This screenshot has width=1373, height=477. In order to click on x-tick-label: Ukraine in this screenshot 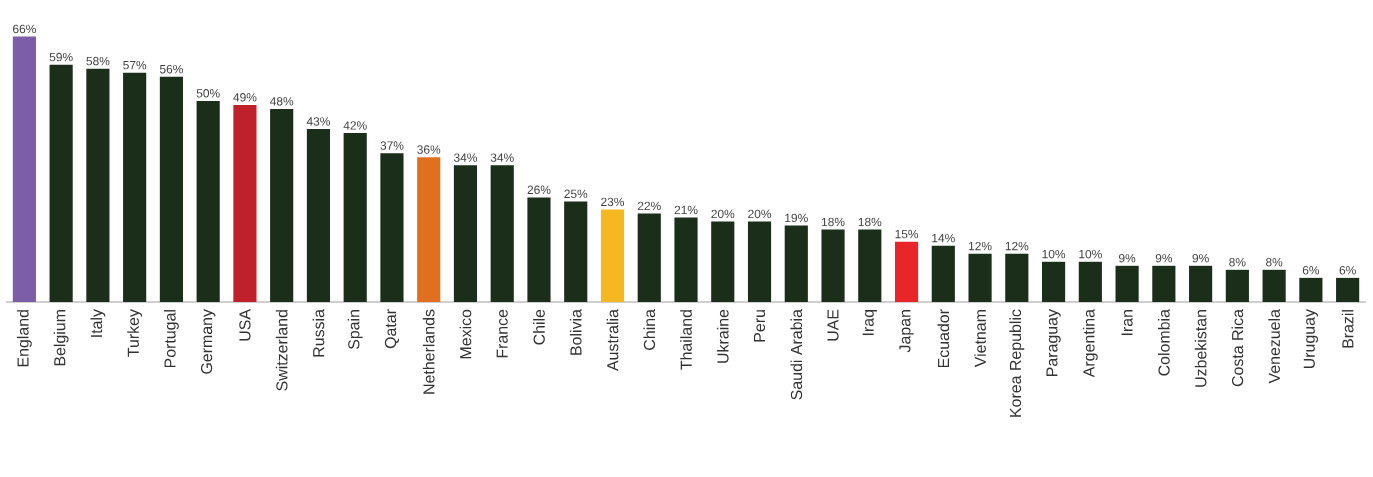, I will do `click(722, 336)`.